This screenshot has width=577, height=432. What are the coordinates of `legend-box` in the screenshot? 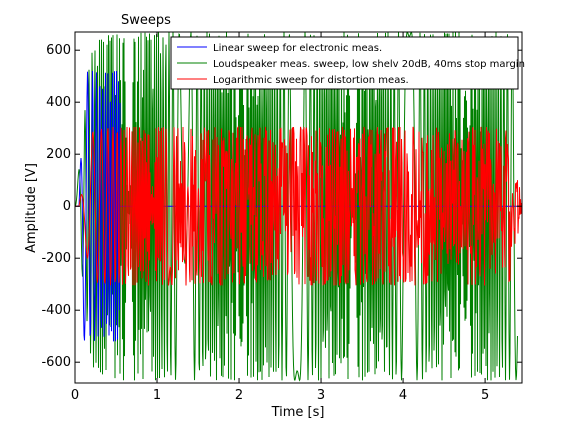 It's located at (344, 63).